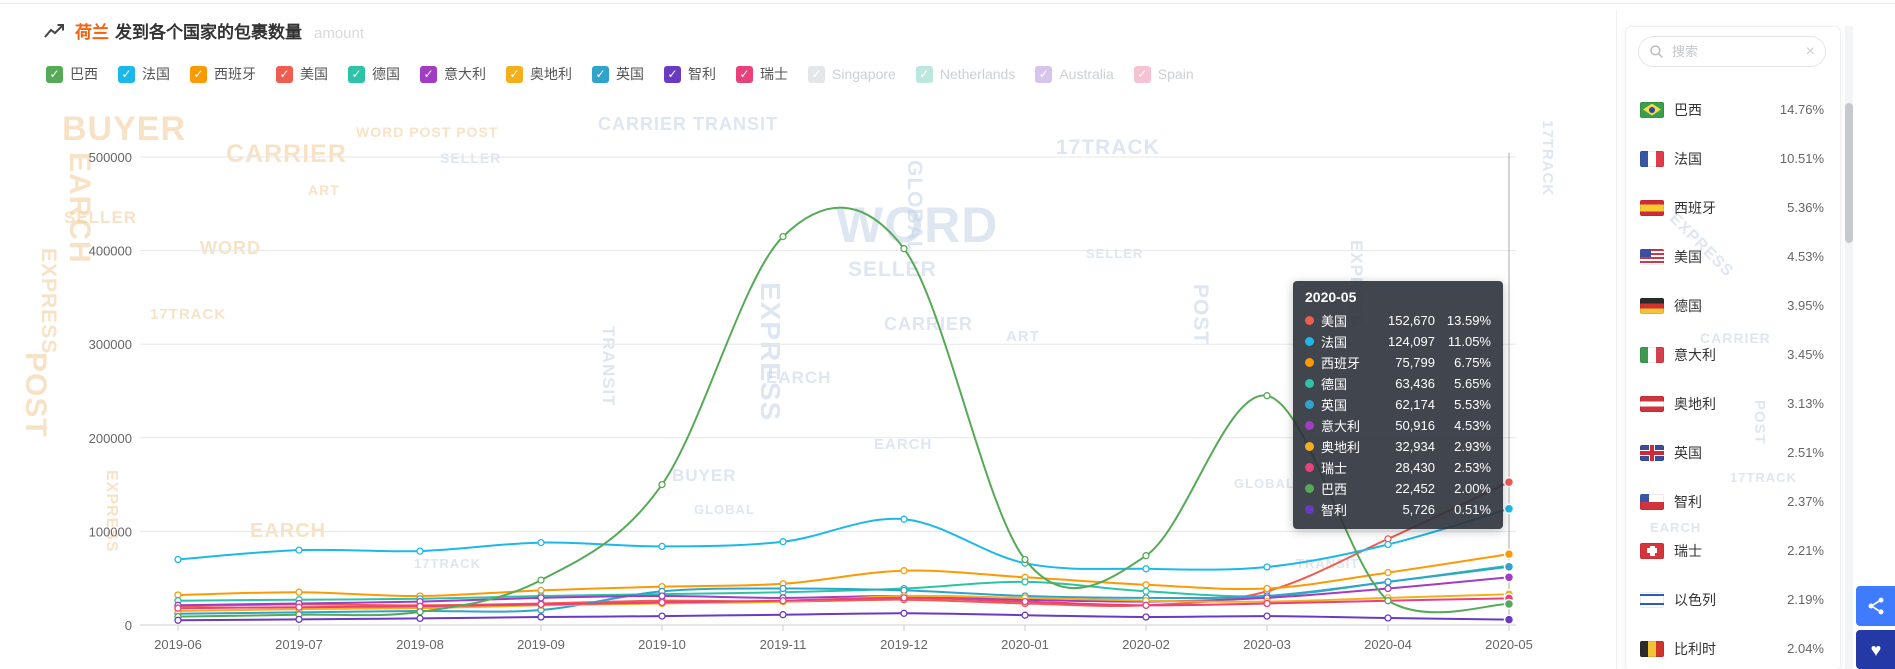  Describe the element at coordinates (1695, 207) in the screenshot. I see `country-name: 西班牙` at that location.